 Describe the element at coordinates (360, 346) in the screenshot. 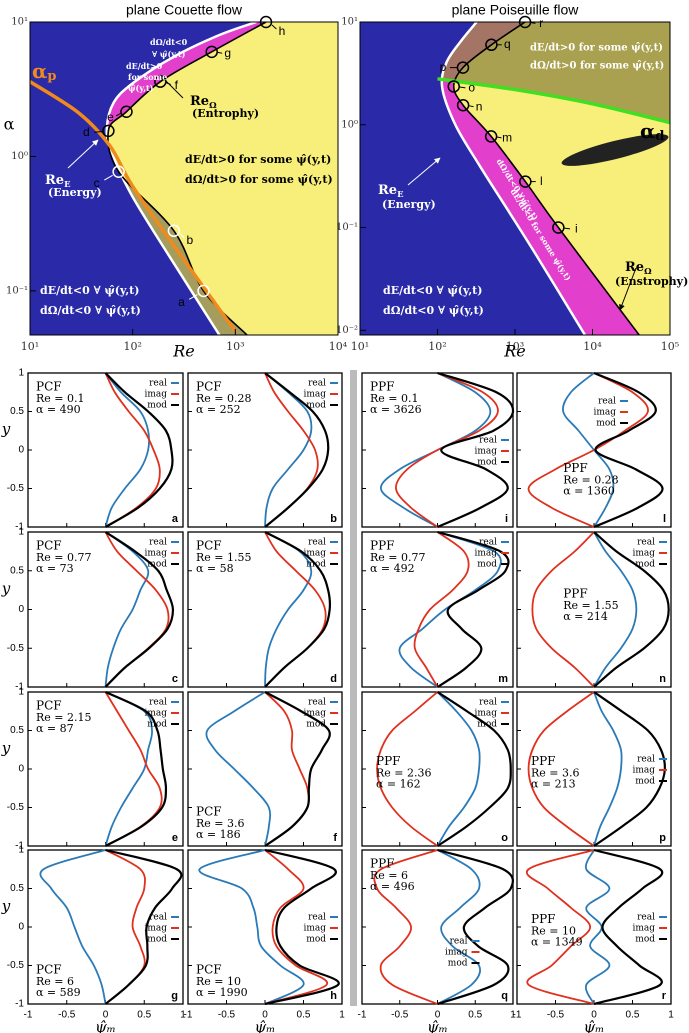

I see `x-tick-label: 10¹` at that location.